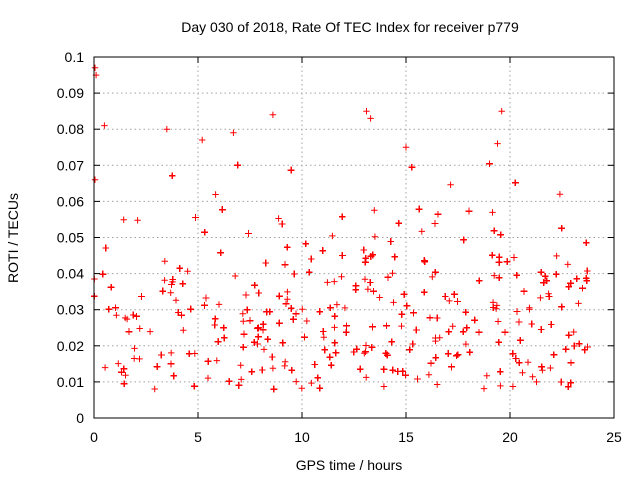  I want to click on y-tick-label: 0.07, so click(70, 165).